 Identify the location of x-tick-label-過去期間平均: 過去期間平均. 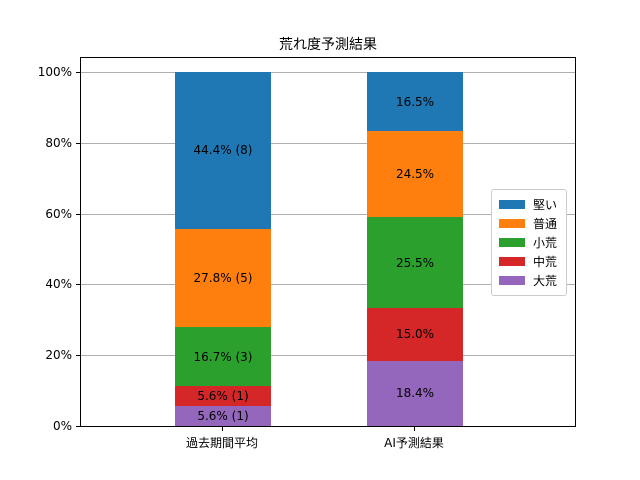
(221, 443).